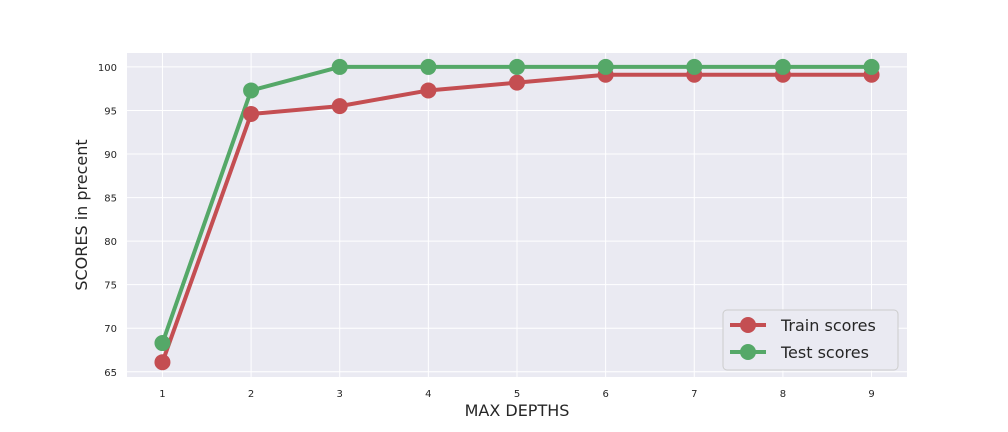 The height and width of the screenshot is (432, 1008). I want to click on y-axis-label: SCORES in precent, so click(81, 214).